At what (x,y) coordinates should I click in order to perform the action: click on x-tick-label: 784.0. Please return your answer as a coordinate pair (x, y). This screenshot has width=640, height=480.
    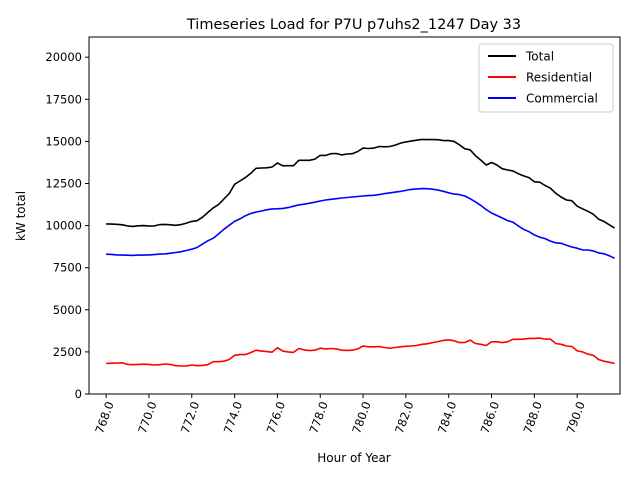
    Looking at the image, I should click on (447, 418).